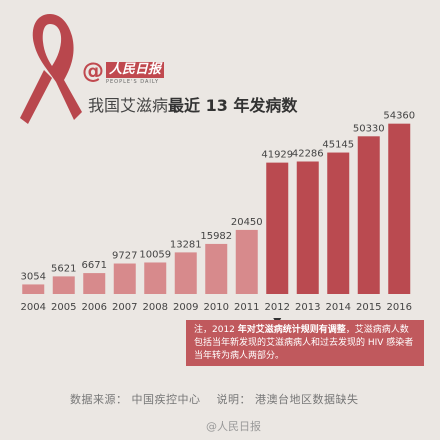 The width and height of the screenshot is (440, 440). Describe the element at coordinates (33, 276) in the screenshot. I see `value-label-2004: 3054` at that location.